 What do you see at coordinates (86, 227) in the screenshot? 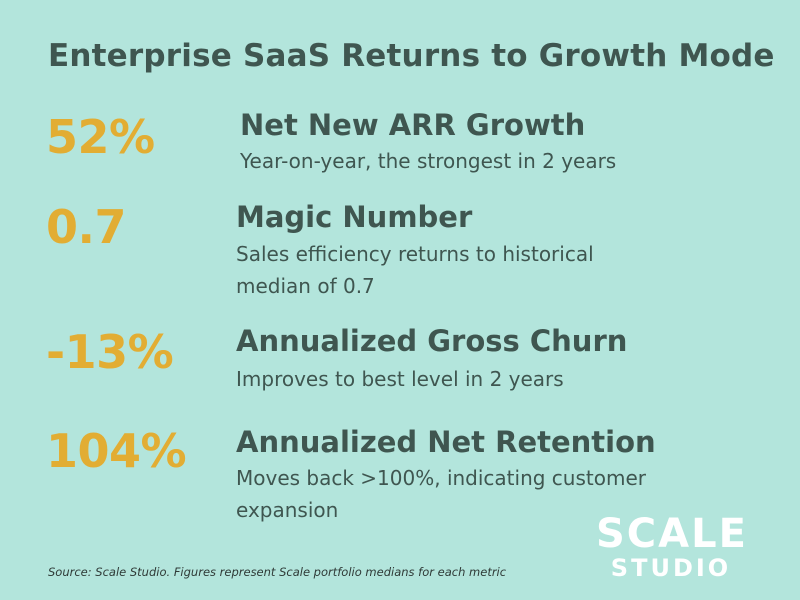
I see `metric-value-magic-number: 0.7` at bounding box center [86, 227].